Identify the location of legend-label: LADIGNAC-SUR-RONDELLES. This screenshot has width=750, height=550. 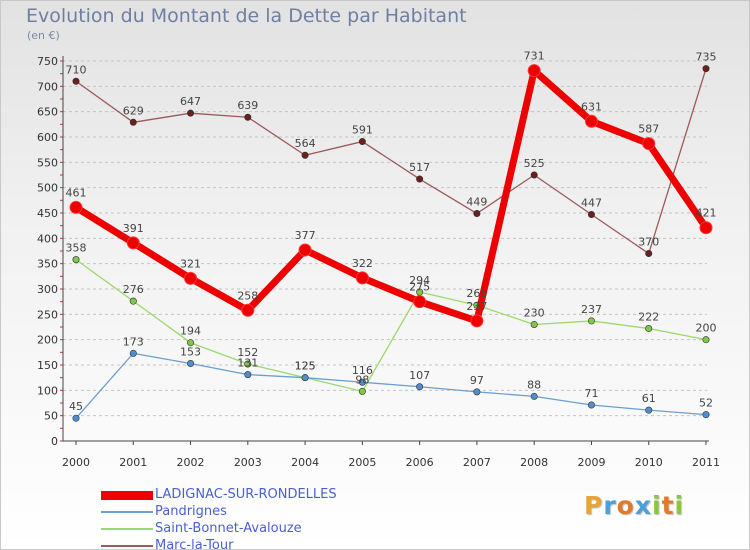
(246, 494).